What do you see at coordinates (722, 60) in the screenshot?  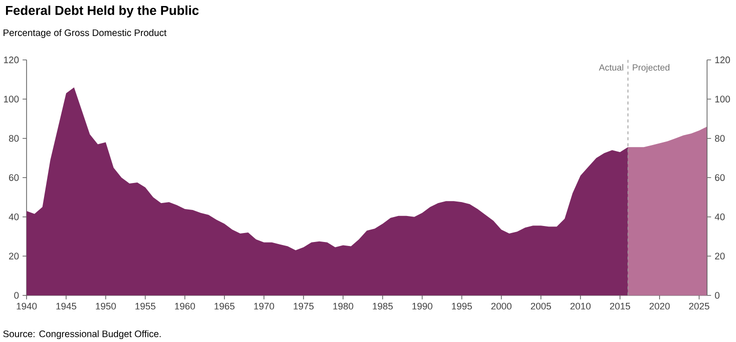 I see `y2-tick-label: 120` at bounding box center [722, 60].